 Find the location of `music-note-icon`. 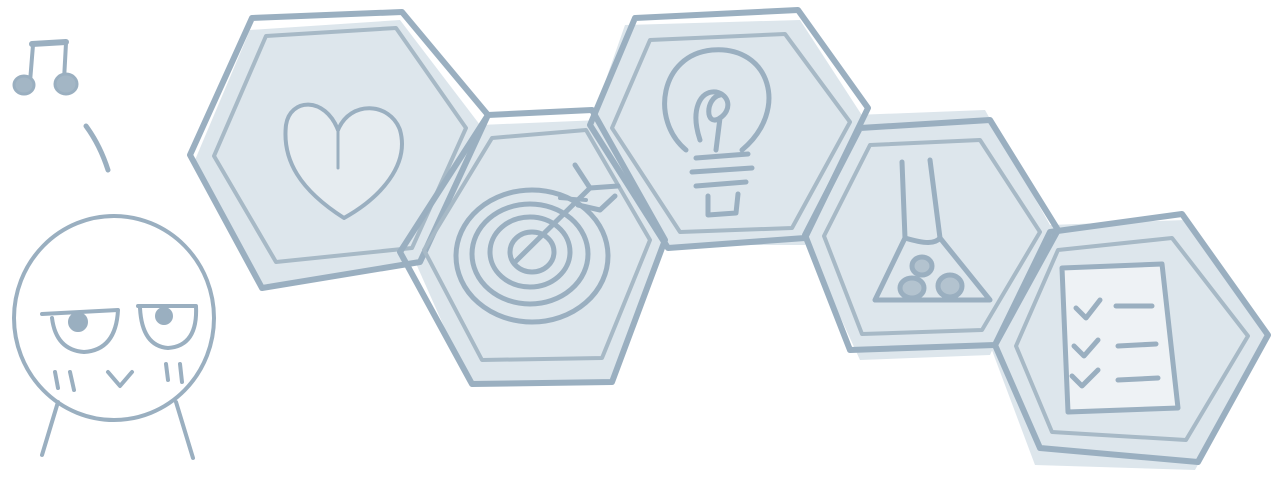

music-note-icon is located at coordinates (61, 106).